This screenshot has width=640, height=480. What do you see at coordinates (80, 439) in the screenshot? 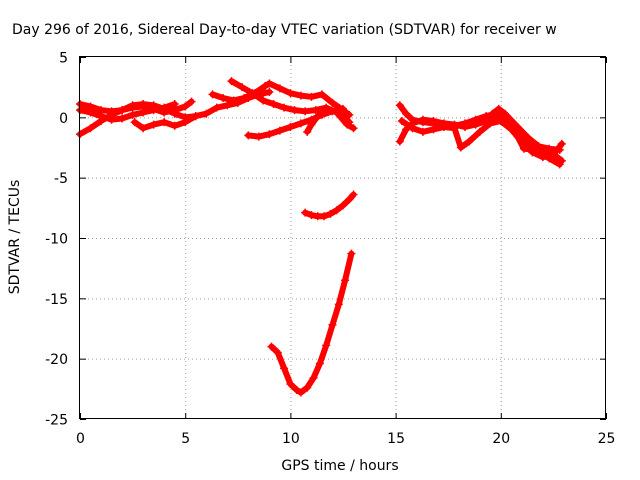
I see `x-tick-label: 0` at bounding box center [80, 439].